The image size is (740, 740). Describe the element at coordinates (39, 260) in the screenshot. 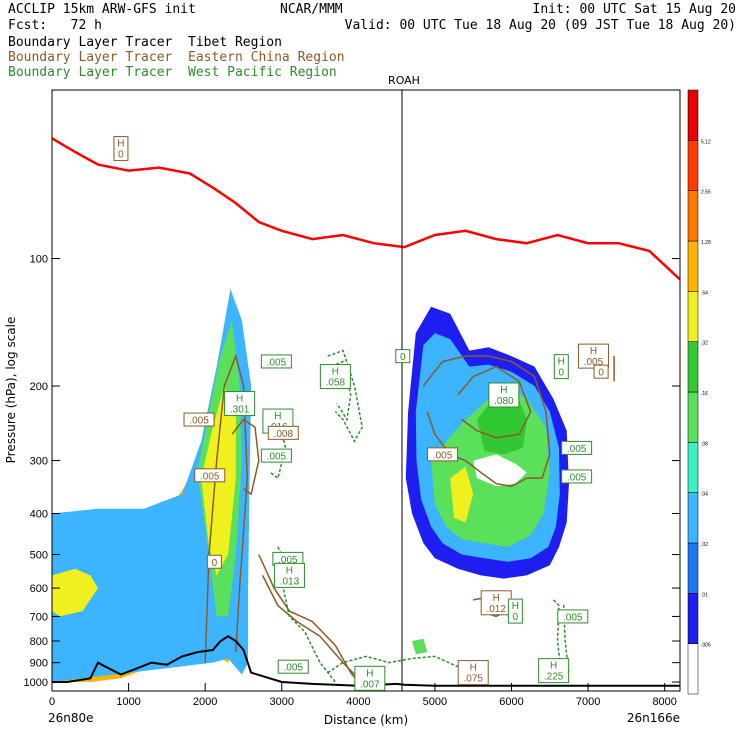

I see `y-tick-label: 100` at that location.